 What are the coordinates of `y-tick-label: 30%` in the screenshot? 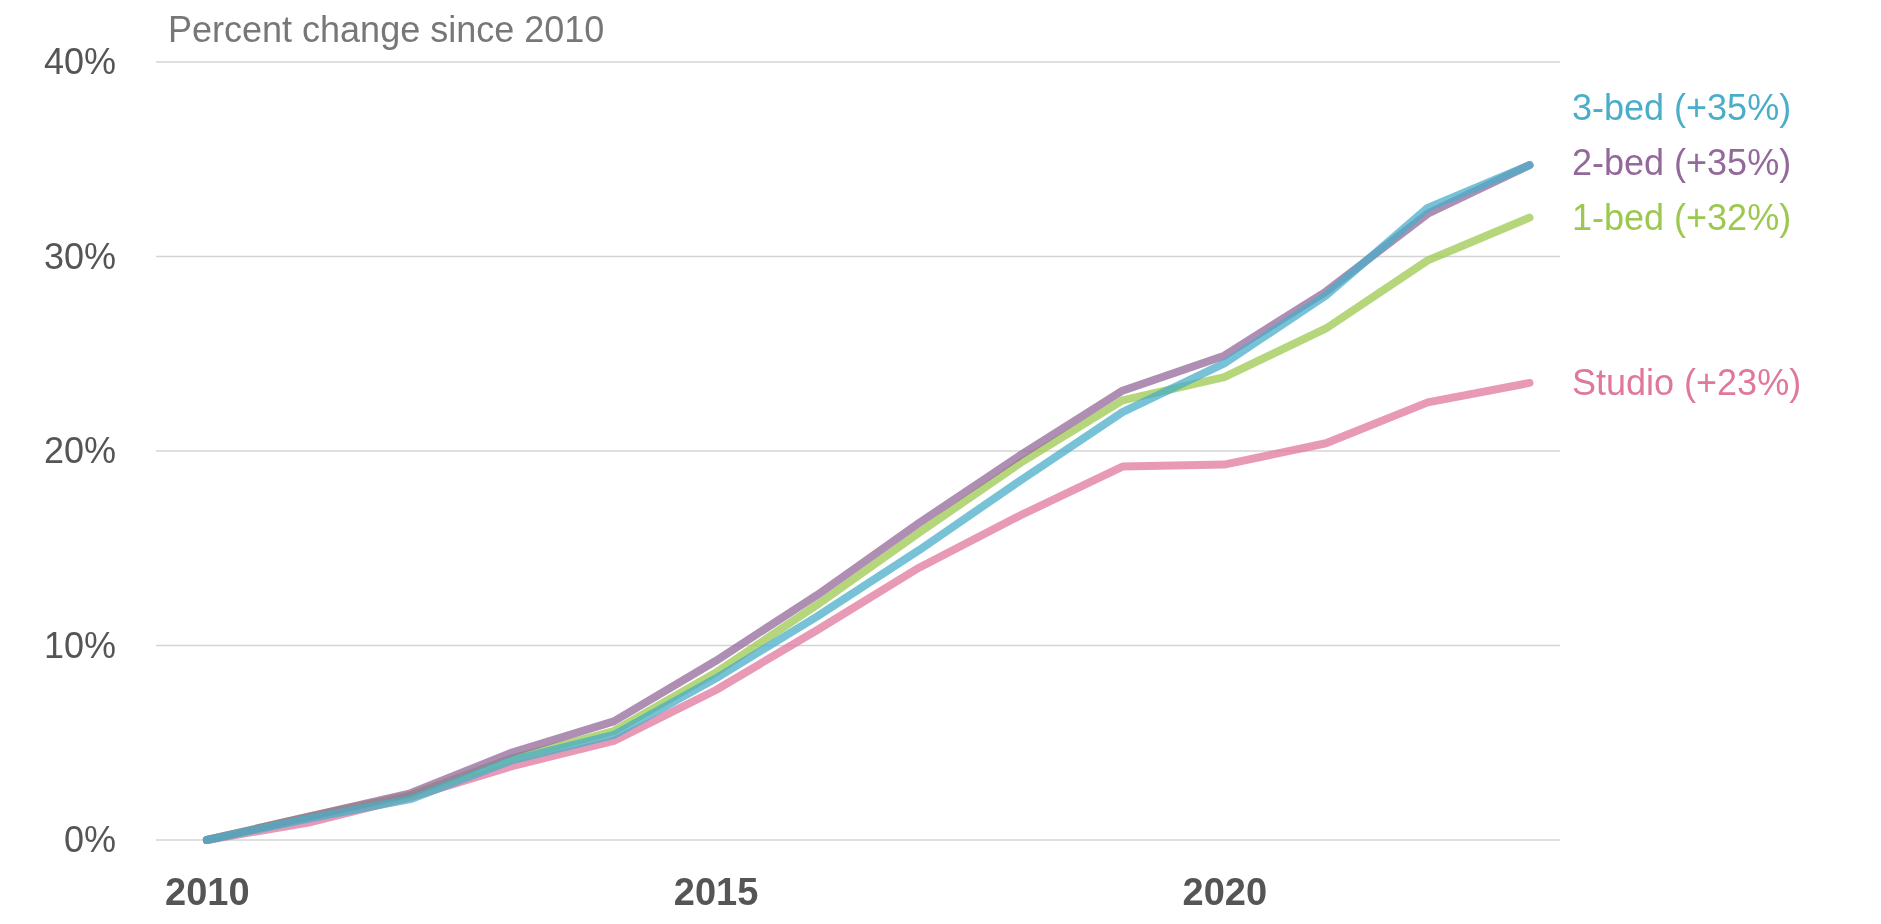 It's located at (79, 256).